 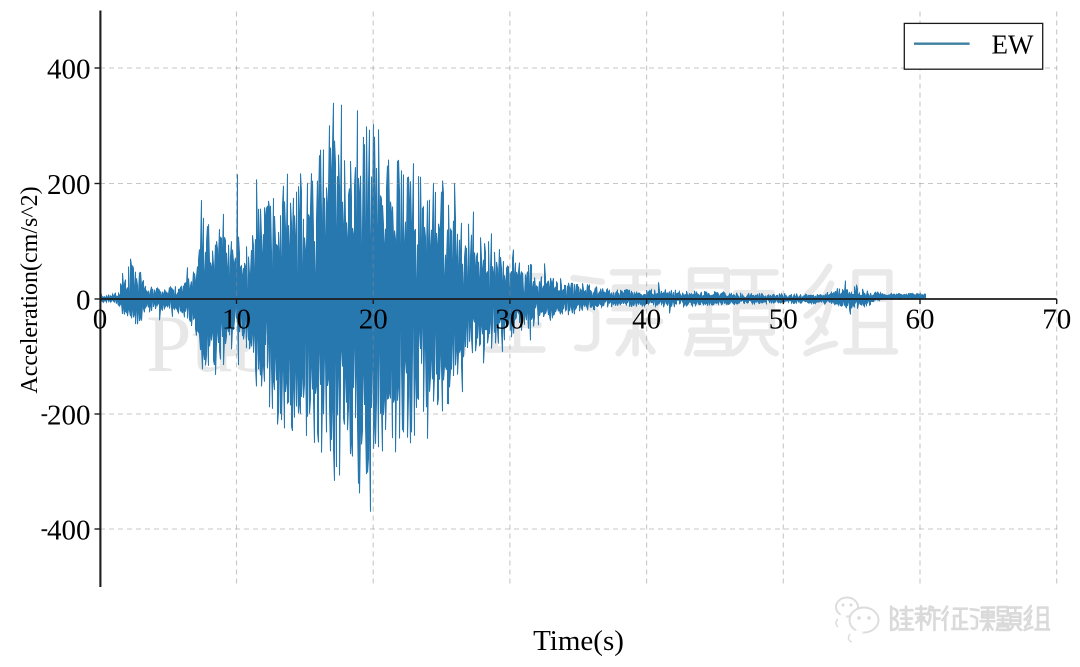 I want to click on svg-text: 50, so click(x=783, y=319).